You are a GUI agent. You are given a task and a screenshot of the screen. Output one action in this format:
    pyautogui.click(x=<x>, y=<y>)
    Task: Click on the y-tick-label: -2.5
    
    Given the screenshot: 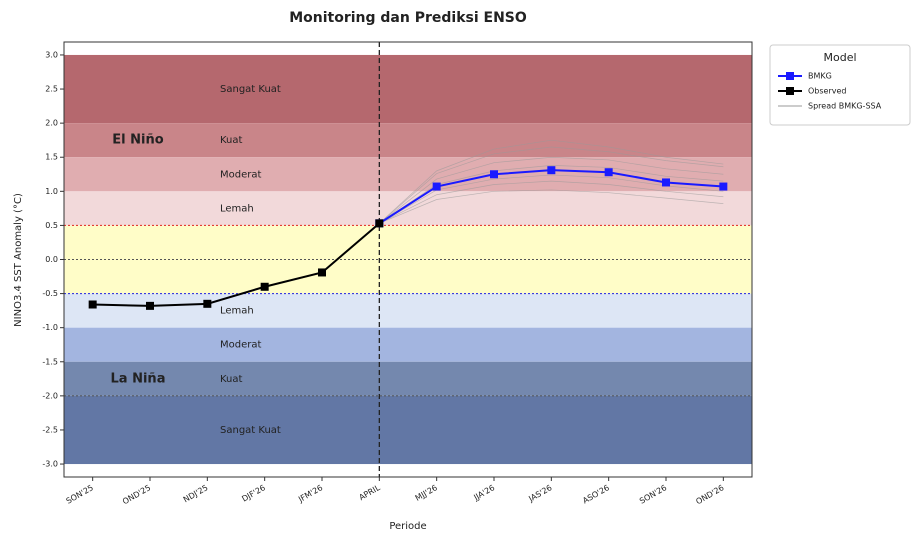 What is the action you would take?
    pyautogui.click(x=50, y=429)
    